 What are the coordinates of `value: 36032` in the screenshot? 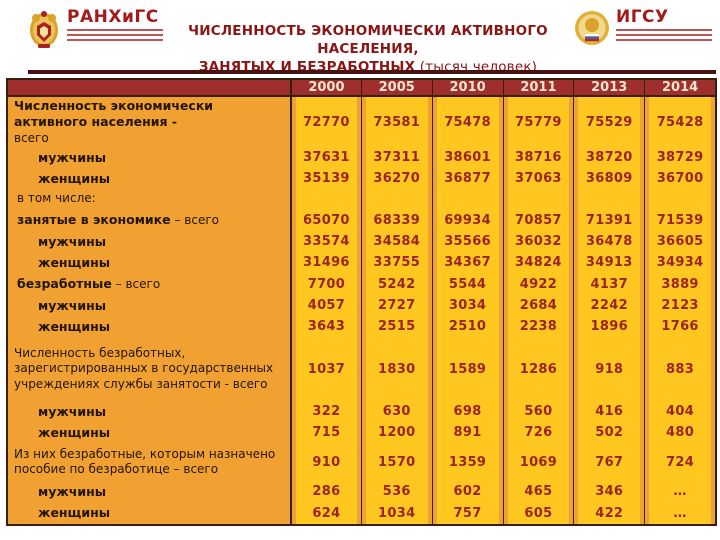 It's located at (538, 241).